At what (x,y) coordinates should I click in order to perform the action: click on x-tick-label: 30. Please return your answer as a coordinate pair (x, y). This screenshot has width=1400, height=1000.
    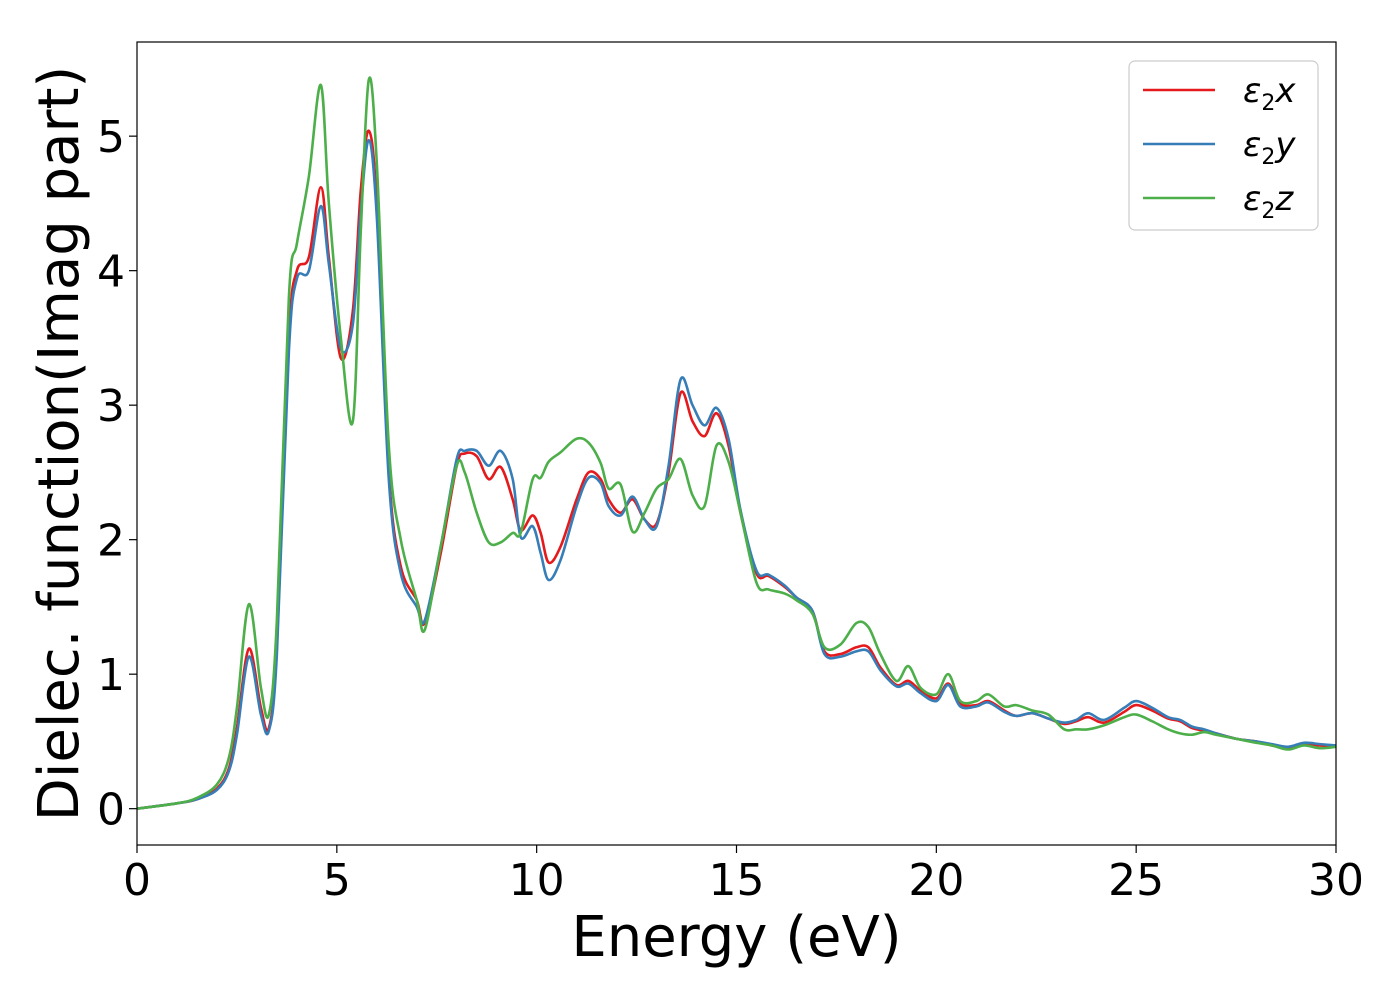
    Looking at the image, I should click on (1336, 880).